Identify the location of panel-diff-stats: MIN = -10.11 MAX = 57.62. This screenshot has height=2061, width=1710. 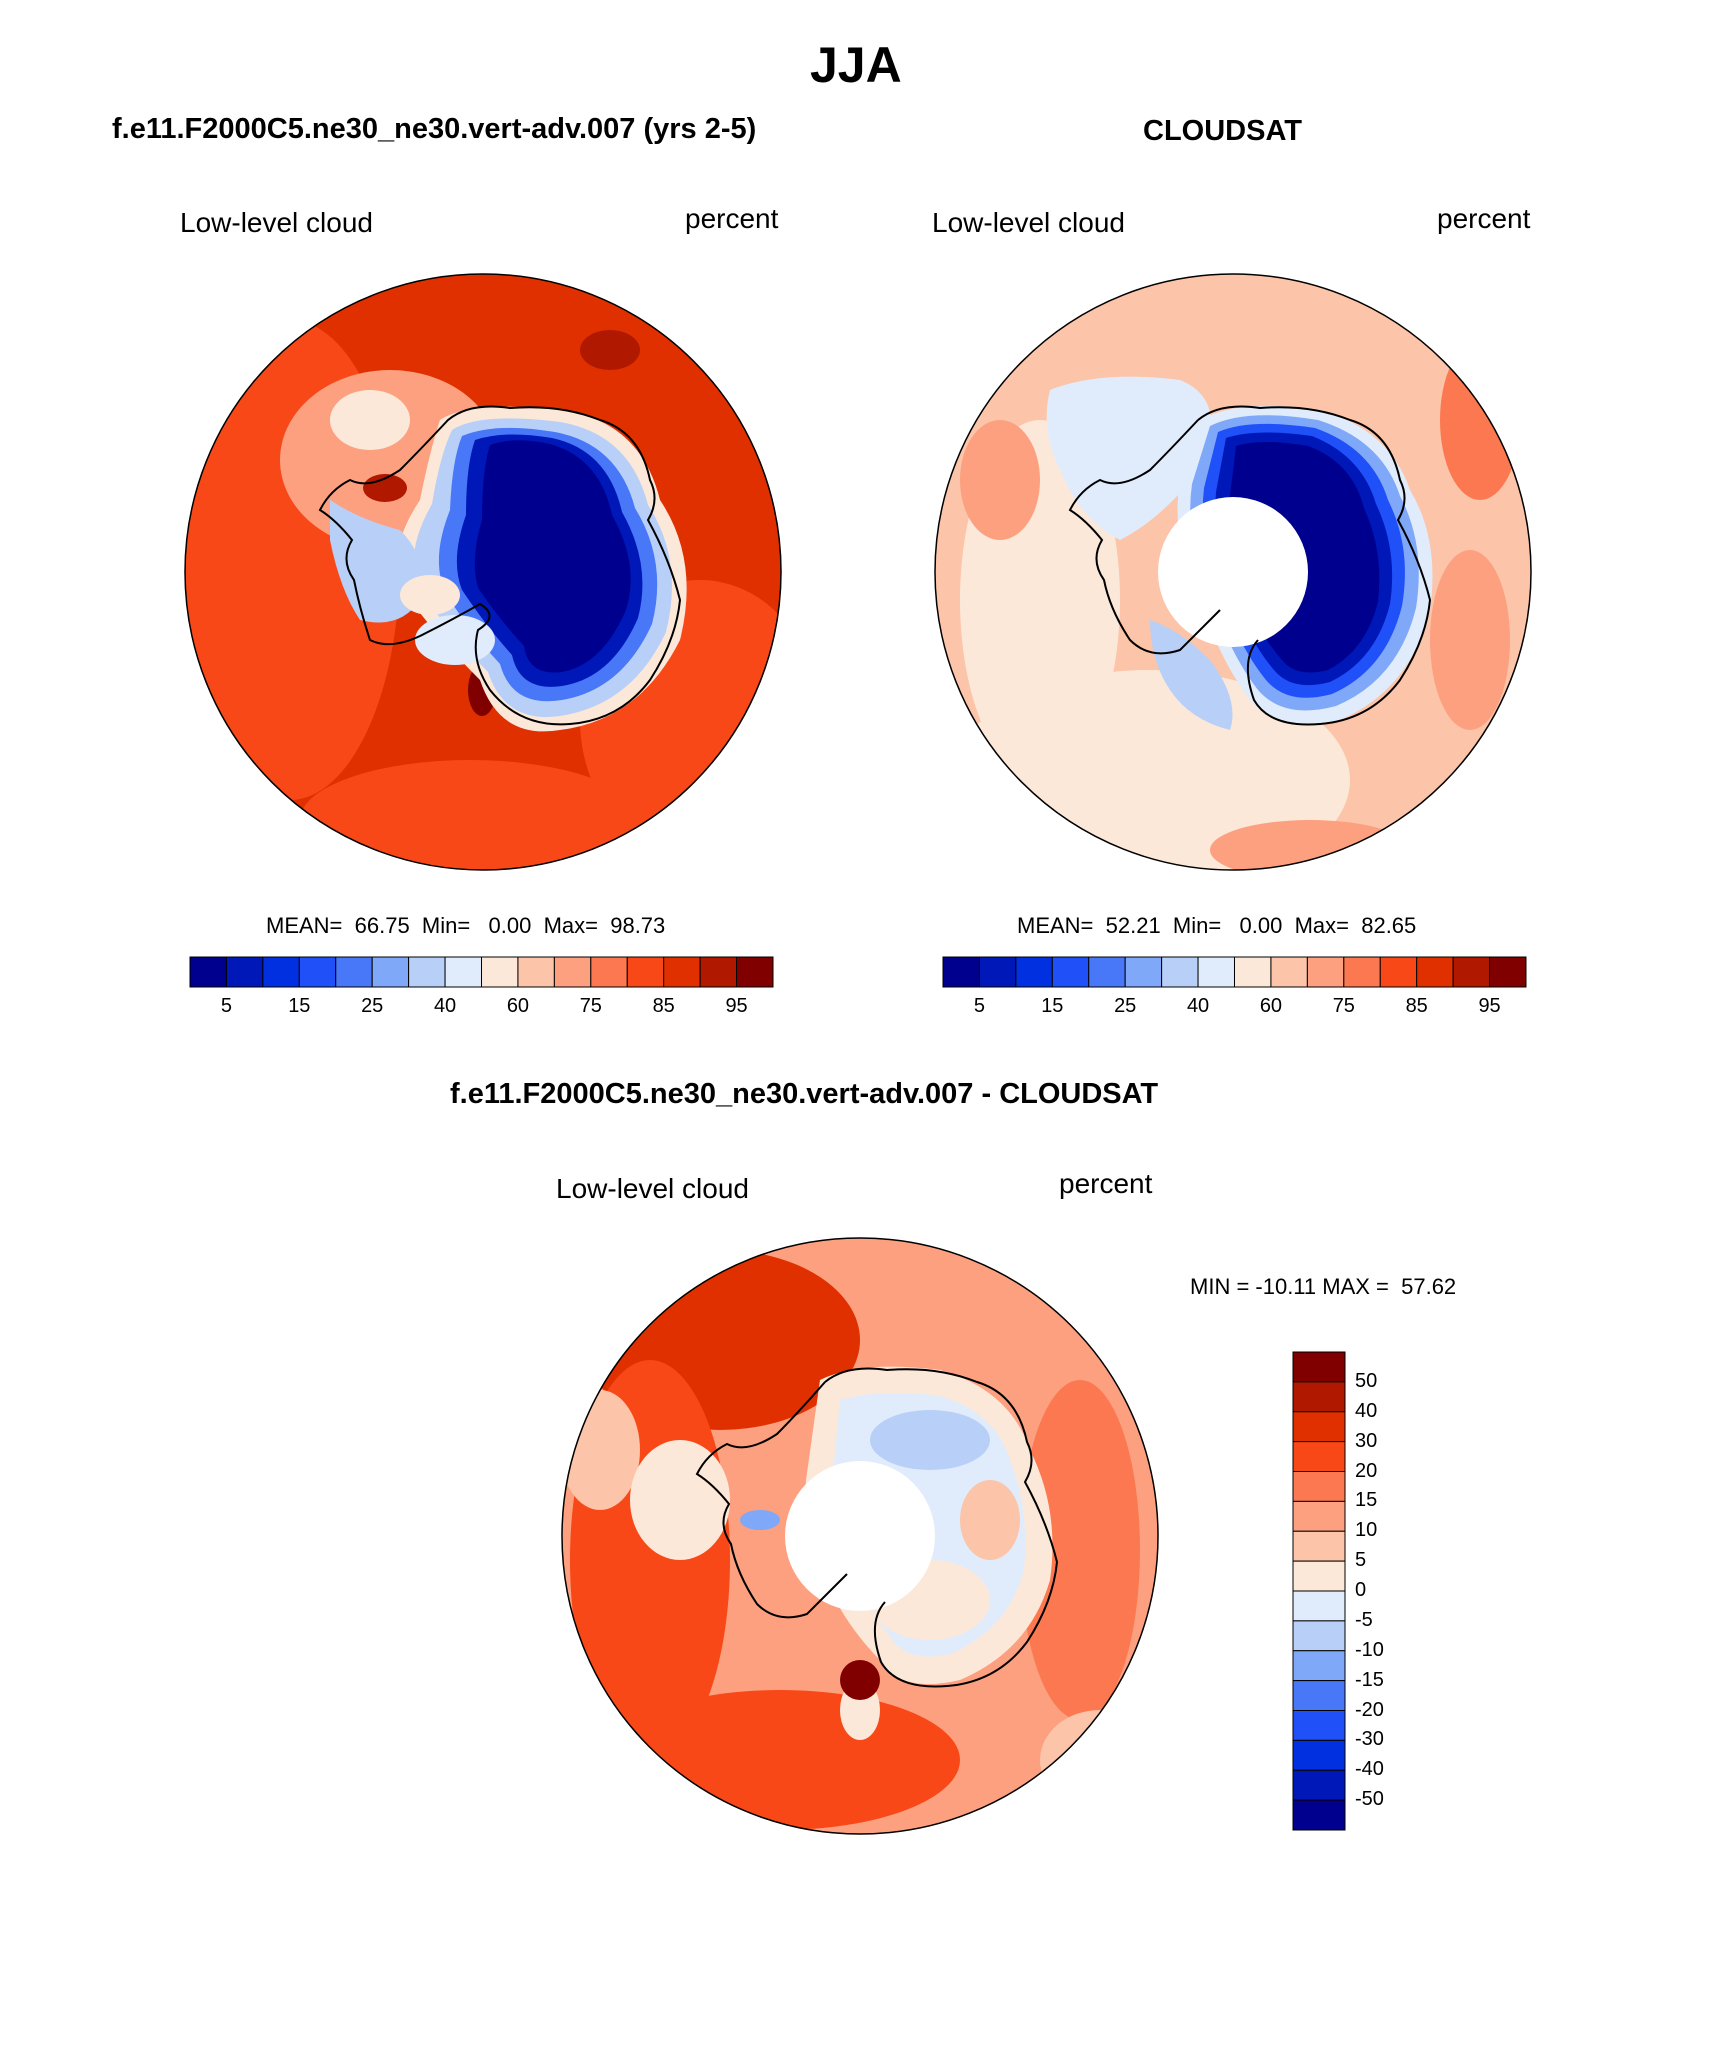
(1323, 1286).